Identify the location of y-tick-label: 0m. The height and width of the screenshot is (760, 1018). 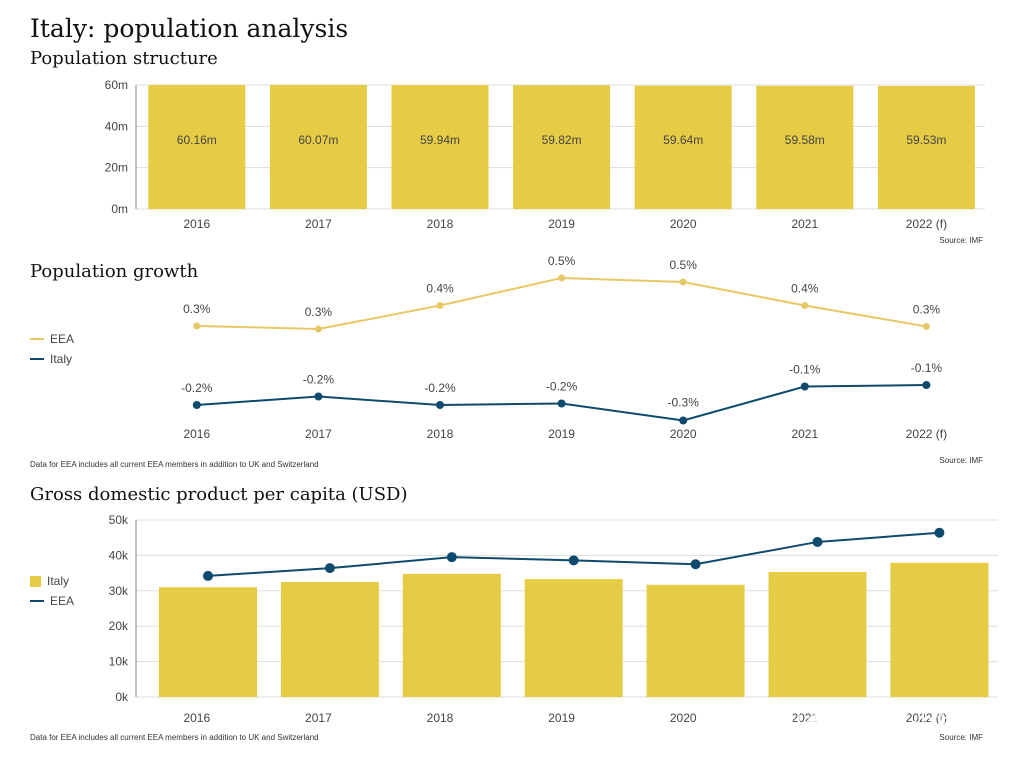
(119, 209).